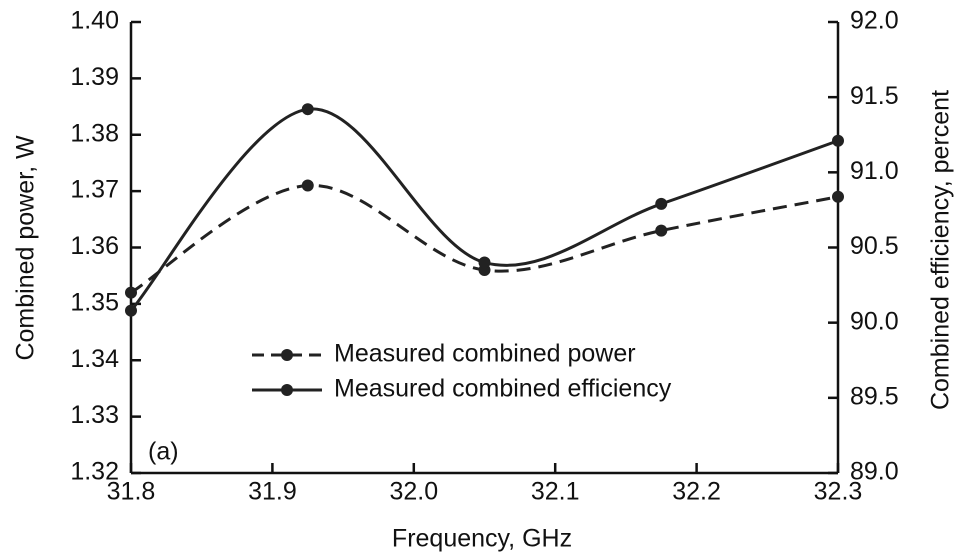 The height and width of the screenshot is (559, 963). Describe the element at coordinates (485, 354) in the screenshot. I see `legend-label: Measured combined power` at that location.